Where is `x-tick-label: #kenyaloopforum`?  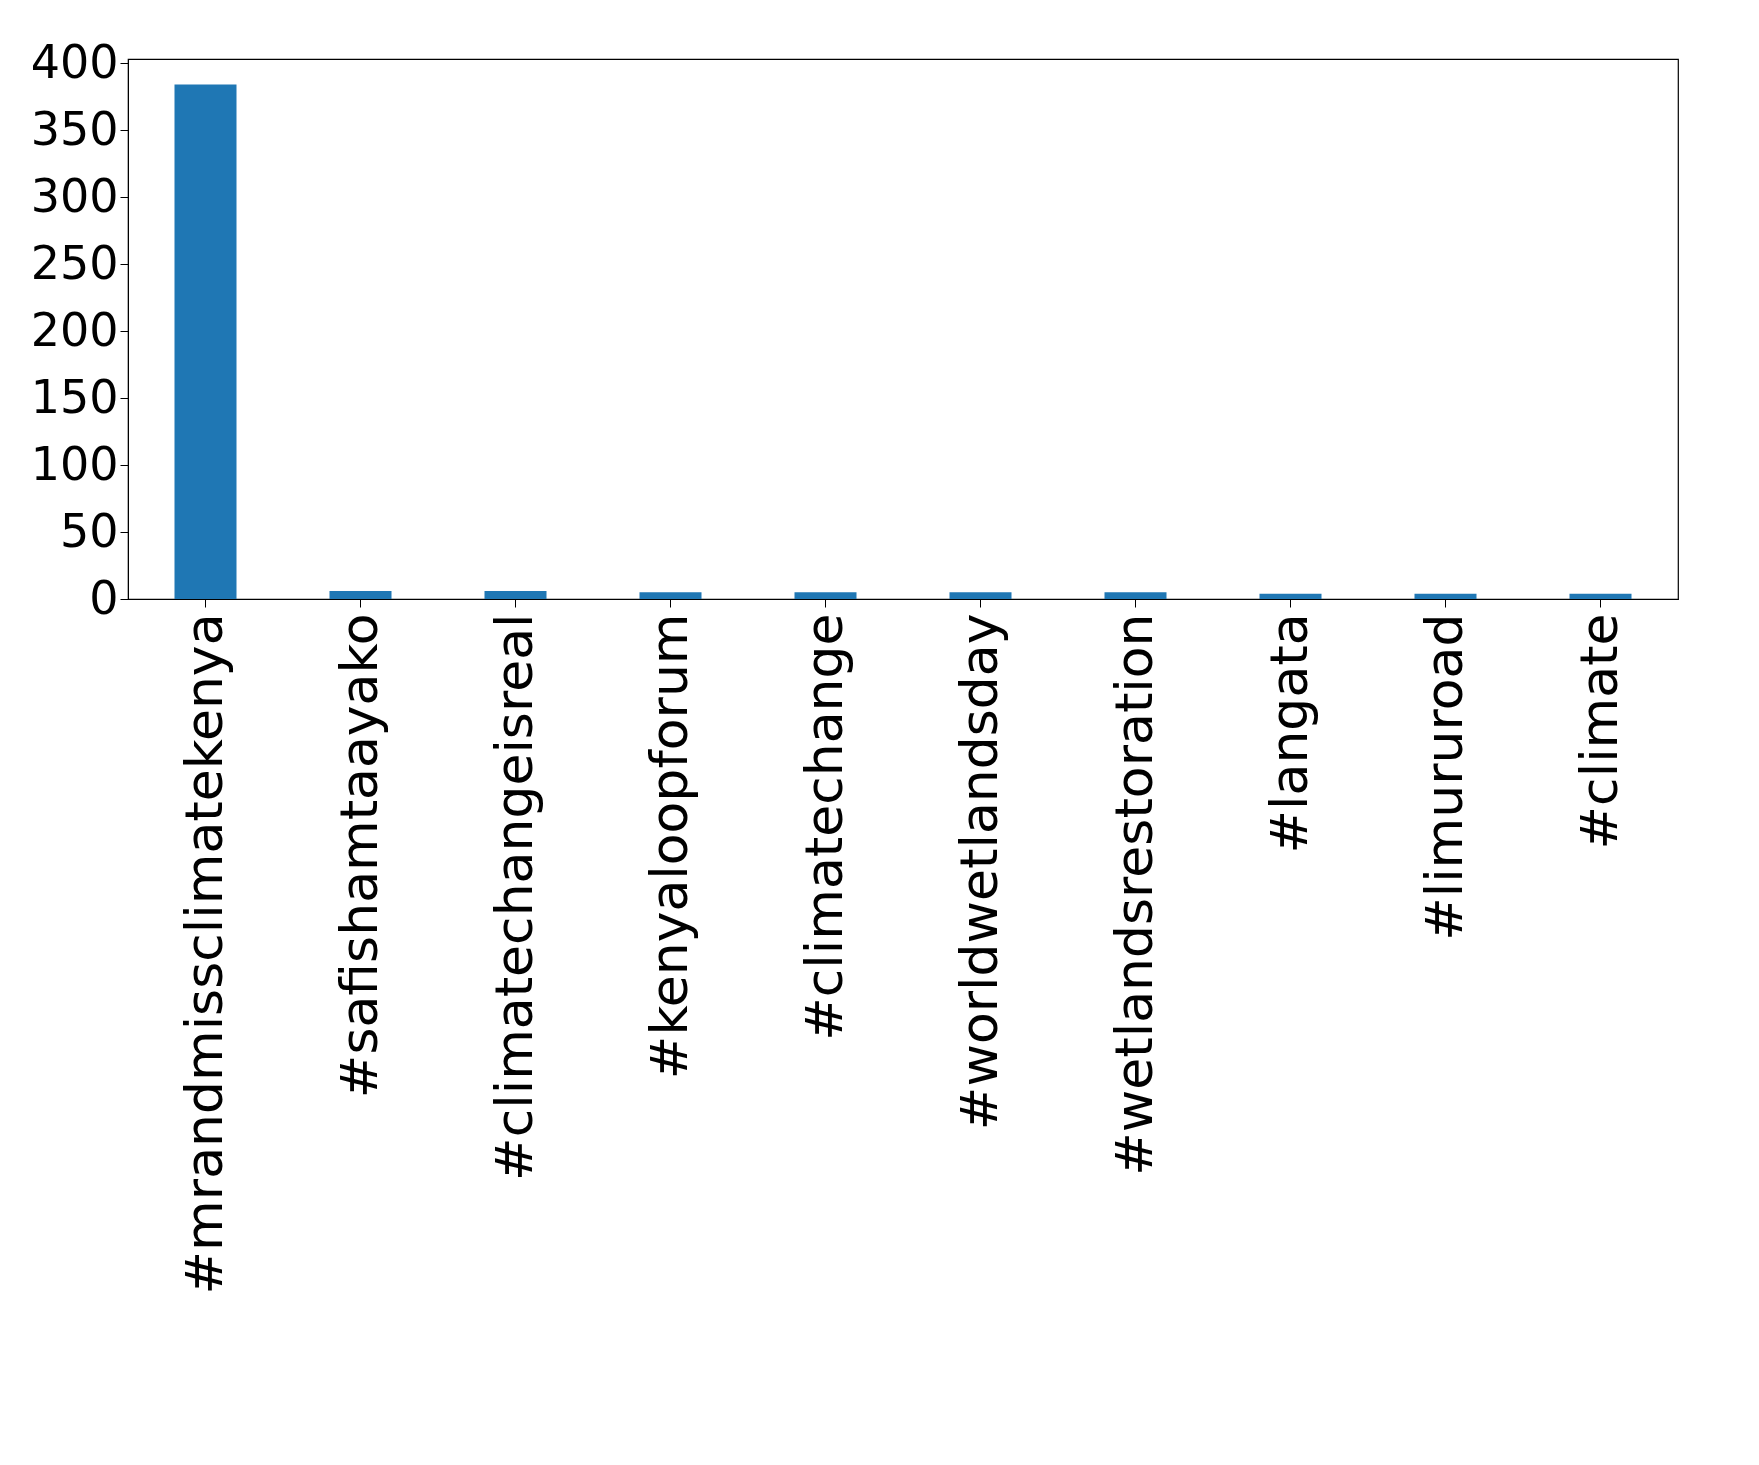 x-tick-label: #kenyaloopforum is located at coordinates (668, 846).